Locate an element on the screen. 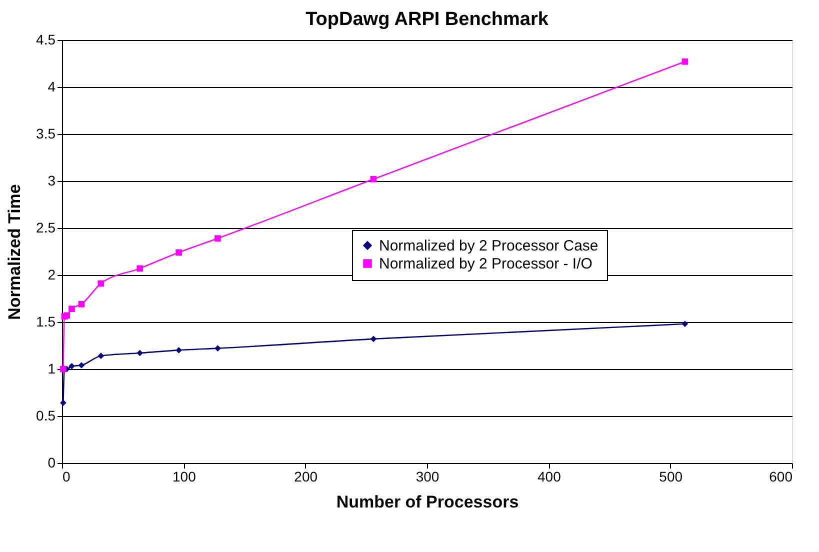 The width and height of the screenshot is (819, 552). y-tick-label: 3.5 is located at coordinates (46, 134).